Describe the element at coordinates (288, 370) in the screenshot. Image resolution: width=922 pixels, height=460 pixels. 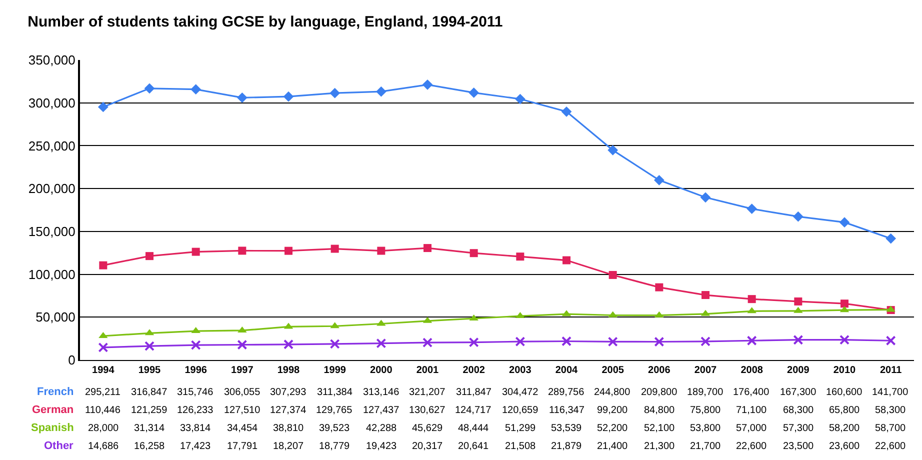
I see `x-tick-label: 1998` at that location.